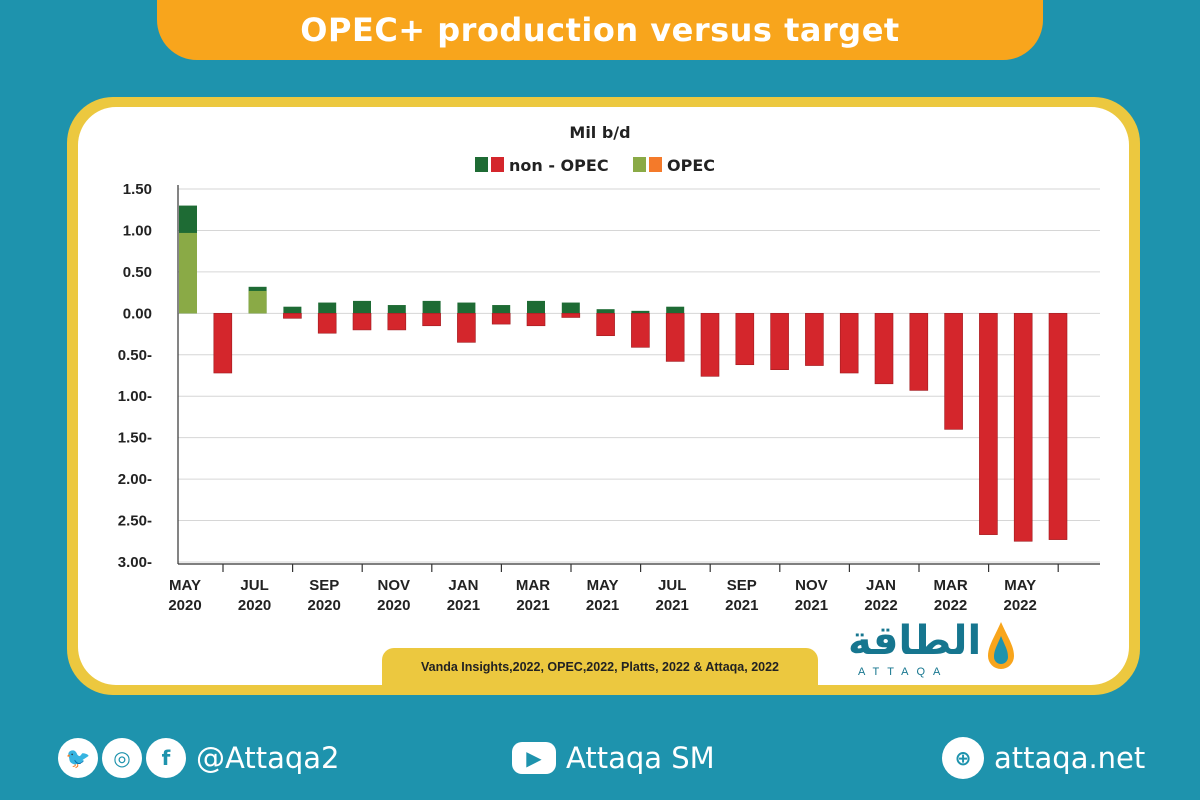 The image size is (1200, 800). I want to click on y-axis-label: Mil b/d, so click(599, 132).